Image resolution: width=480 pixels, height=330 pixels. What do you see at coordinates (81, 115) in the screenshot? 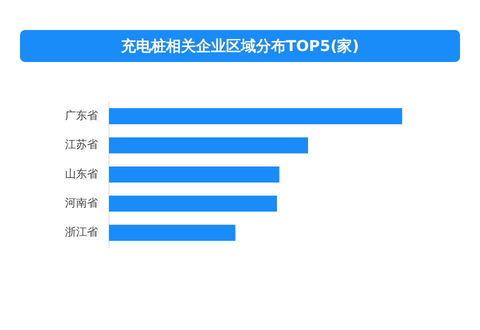
I see `y-tick-label: 广东省` at bounding box center [81, 115].